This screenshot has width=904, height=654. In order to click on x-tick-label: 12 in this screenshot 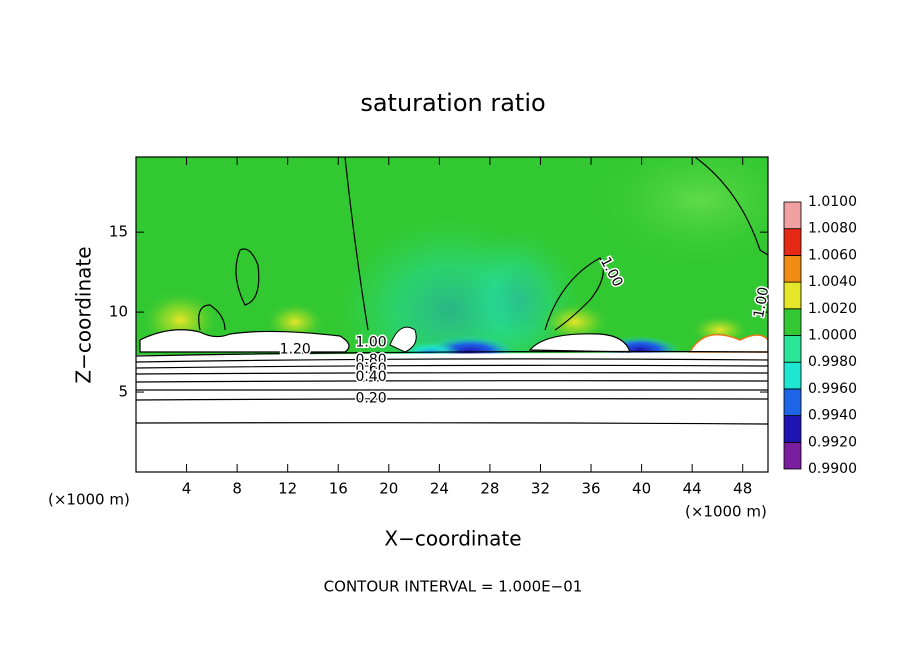, I will do `click(287, 489)`.